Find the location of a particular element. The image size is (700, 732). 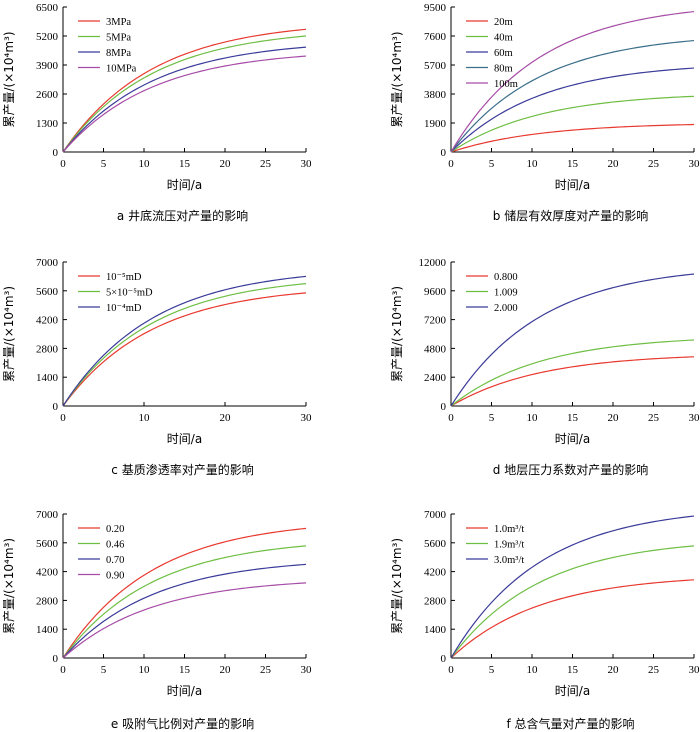

y-tick-label: 7200 is located at coordinates (435, 321).